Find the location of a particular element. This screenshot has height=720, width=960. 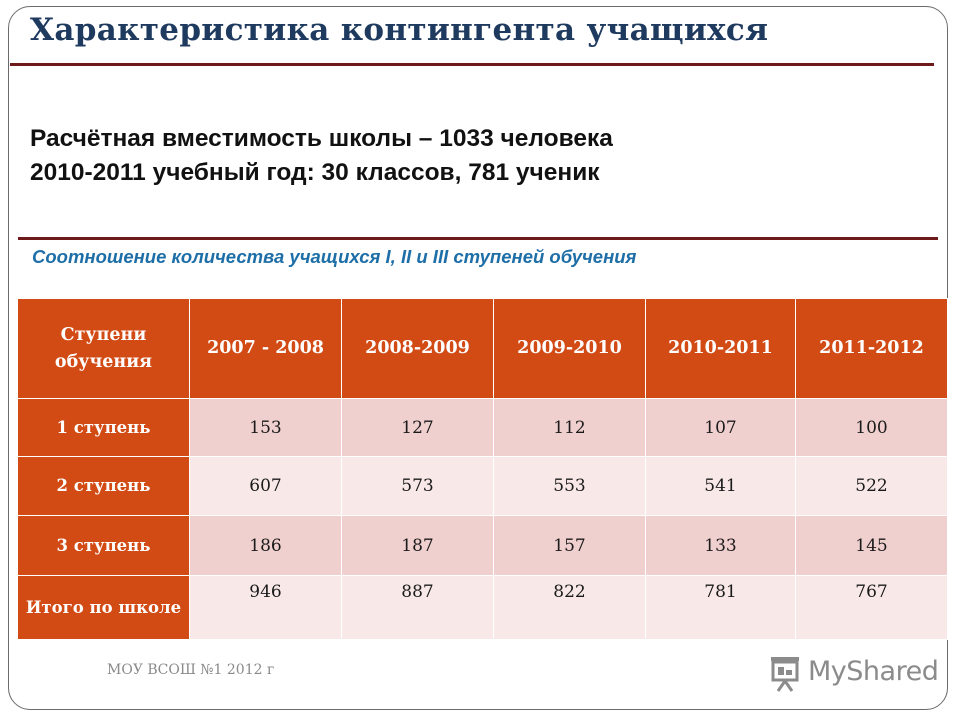

header-year: 2009-2010 is located at coordinates (569, 348).